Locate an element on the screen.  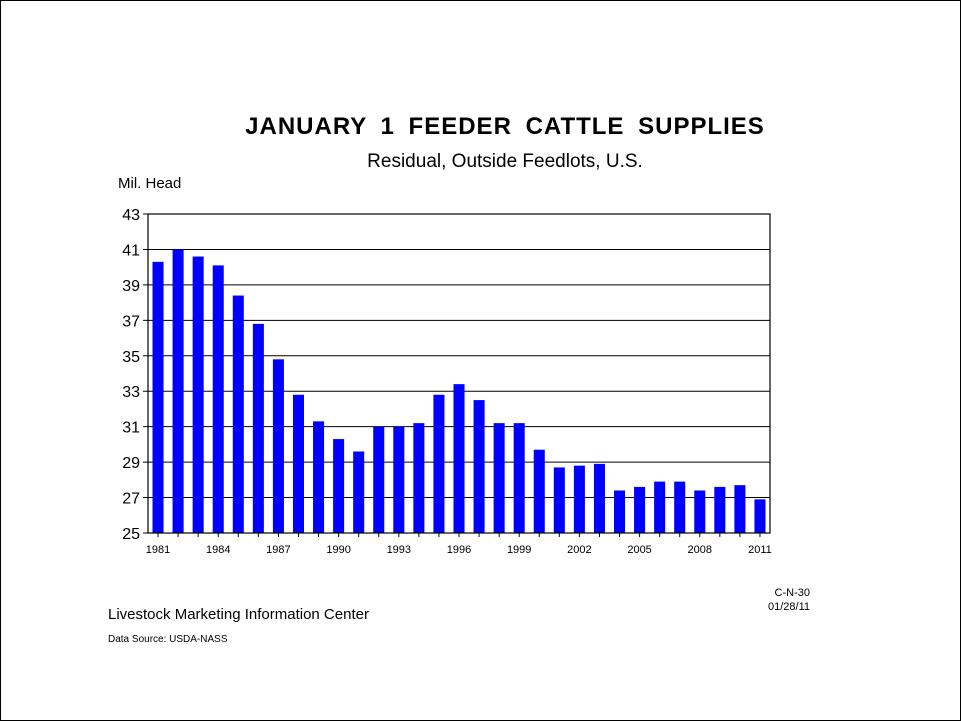
y-tick-label: 43 is located at coordinates (131, 215).